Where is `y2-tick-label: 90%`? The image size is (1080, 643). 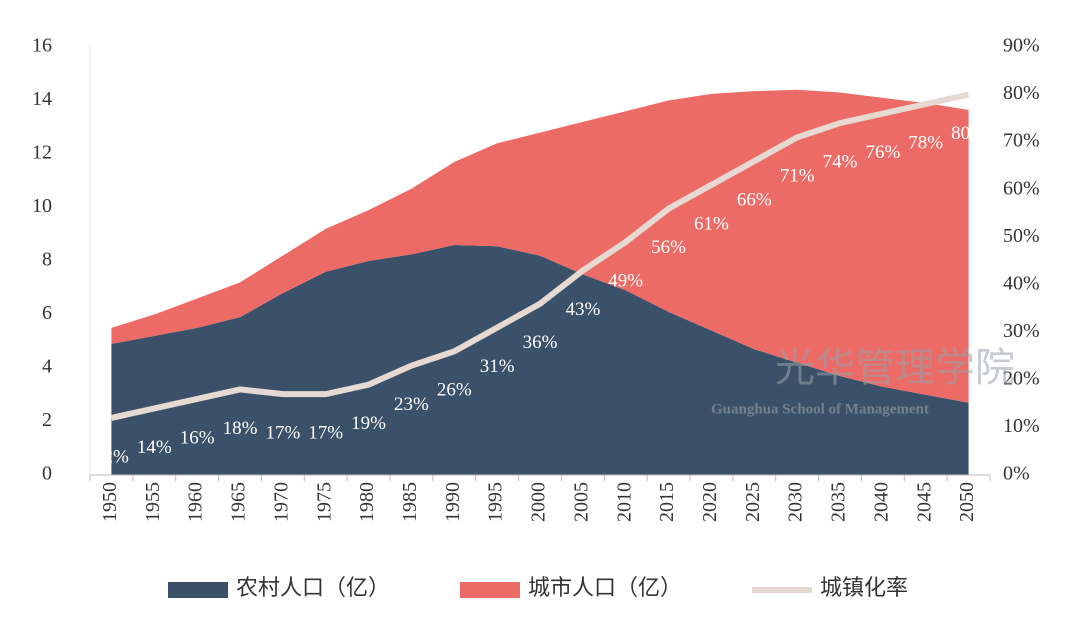
y2-tick-label: 90% is located at coordinates (1021, 46).